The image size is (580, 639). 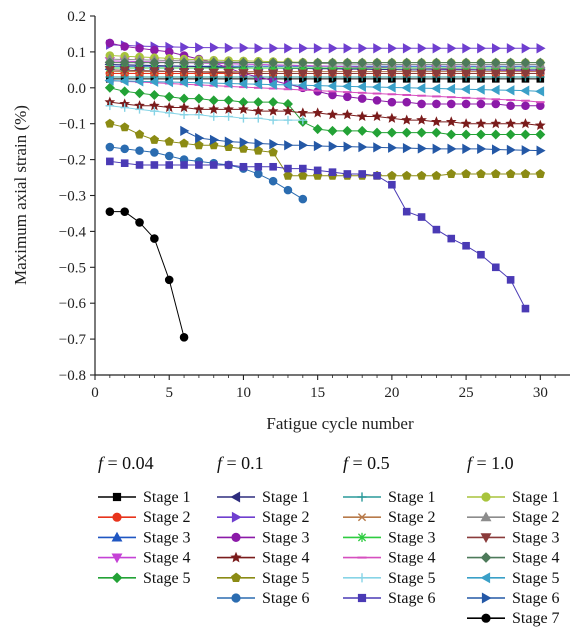 I want to click on legend-group-title: f = 1.0, so click(x=490, y=463).